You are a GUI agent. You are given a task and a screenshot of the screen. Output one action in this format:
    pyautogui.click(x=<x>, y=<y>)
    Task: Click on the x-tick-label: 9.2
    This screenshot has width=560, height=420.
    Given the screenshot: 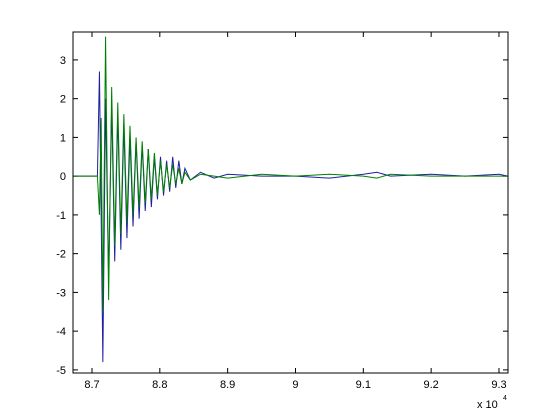 What is the action you would take?
    pyautogui.click(x=430, y=385)
    